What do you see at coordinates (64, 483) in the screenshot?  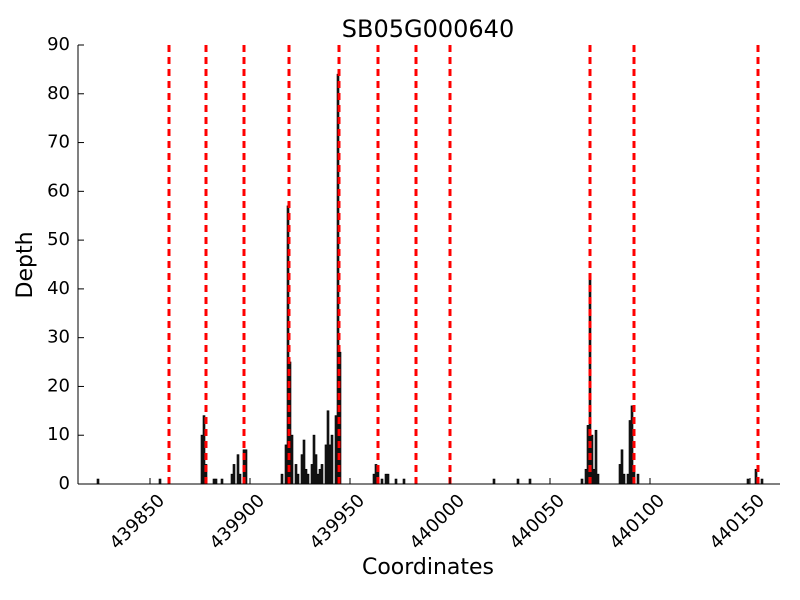 I see `y-tick-label: 0` at bounding box center [64, 483].